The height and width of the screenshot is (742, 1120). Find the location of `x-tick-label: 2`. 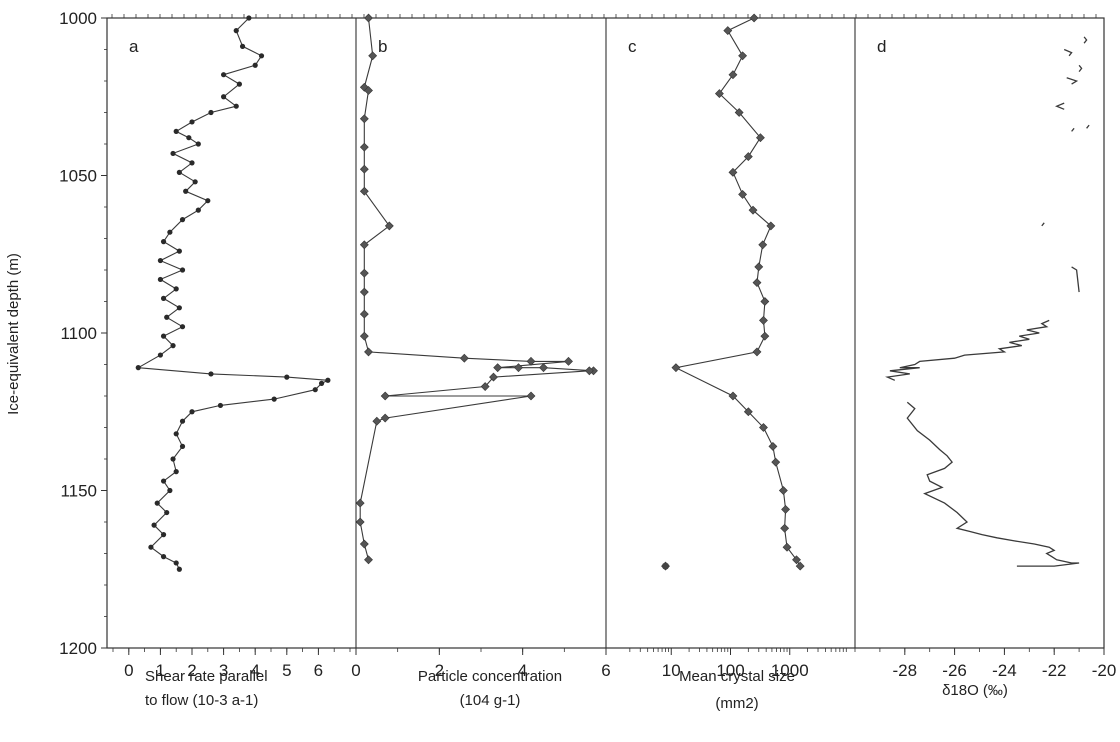

x-tick-label: 2 is located at coordinates (439, 670).